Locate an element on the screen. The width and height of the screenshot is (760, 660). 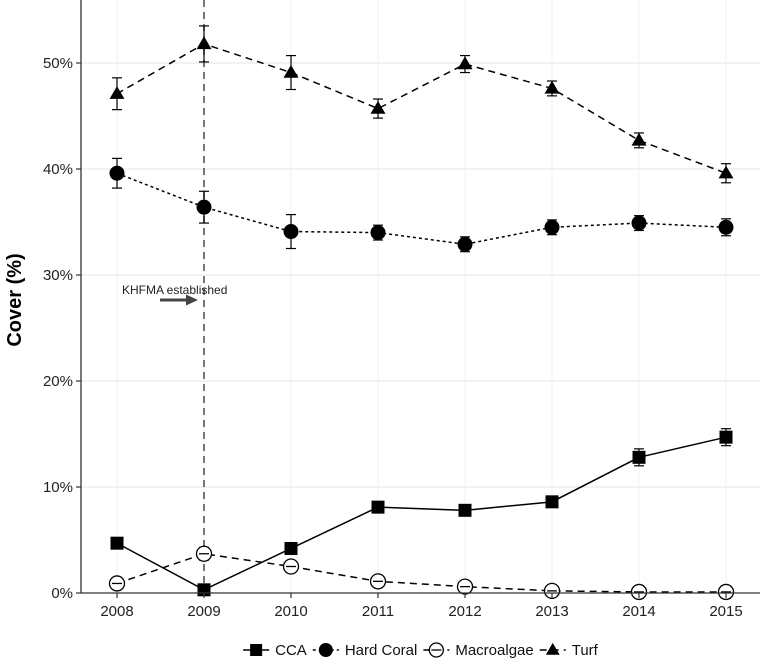
x-tick-label: 2015 is located at coordinates (725, 611).